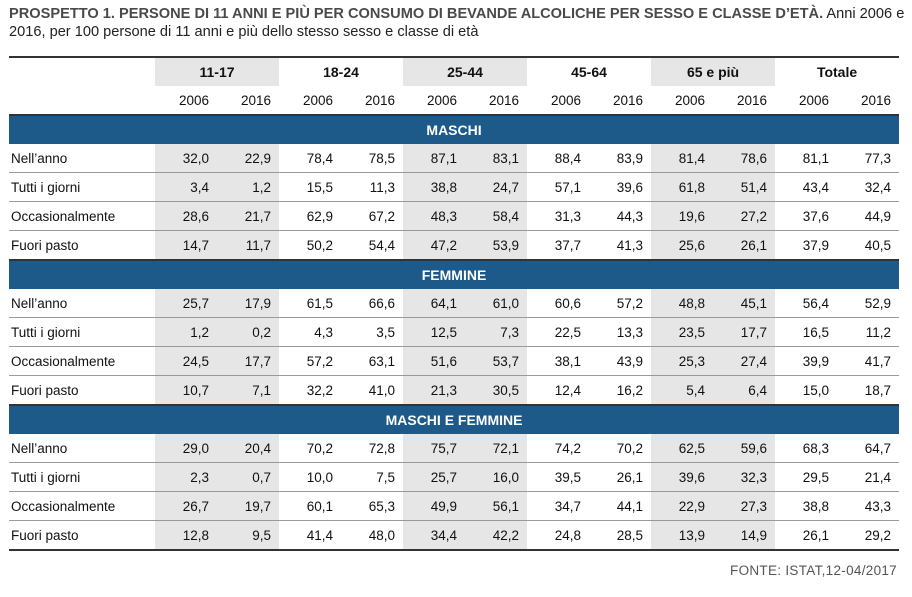 The height and width of the screenshot is (597, 912). What do you see at coordinates (682, 535) in the screenshot?
I see `table-cell: 13,9` at bounding box center [682, 535].